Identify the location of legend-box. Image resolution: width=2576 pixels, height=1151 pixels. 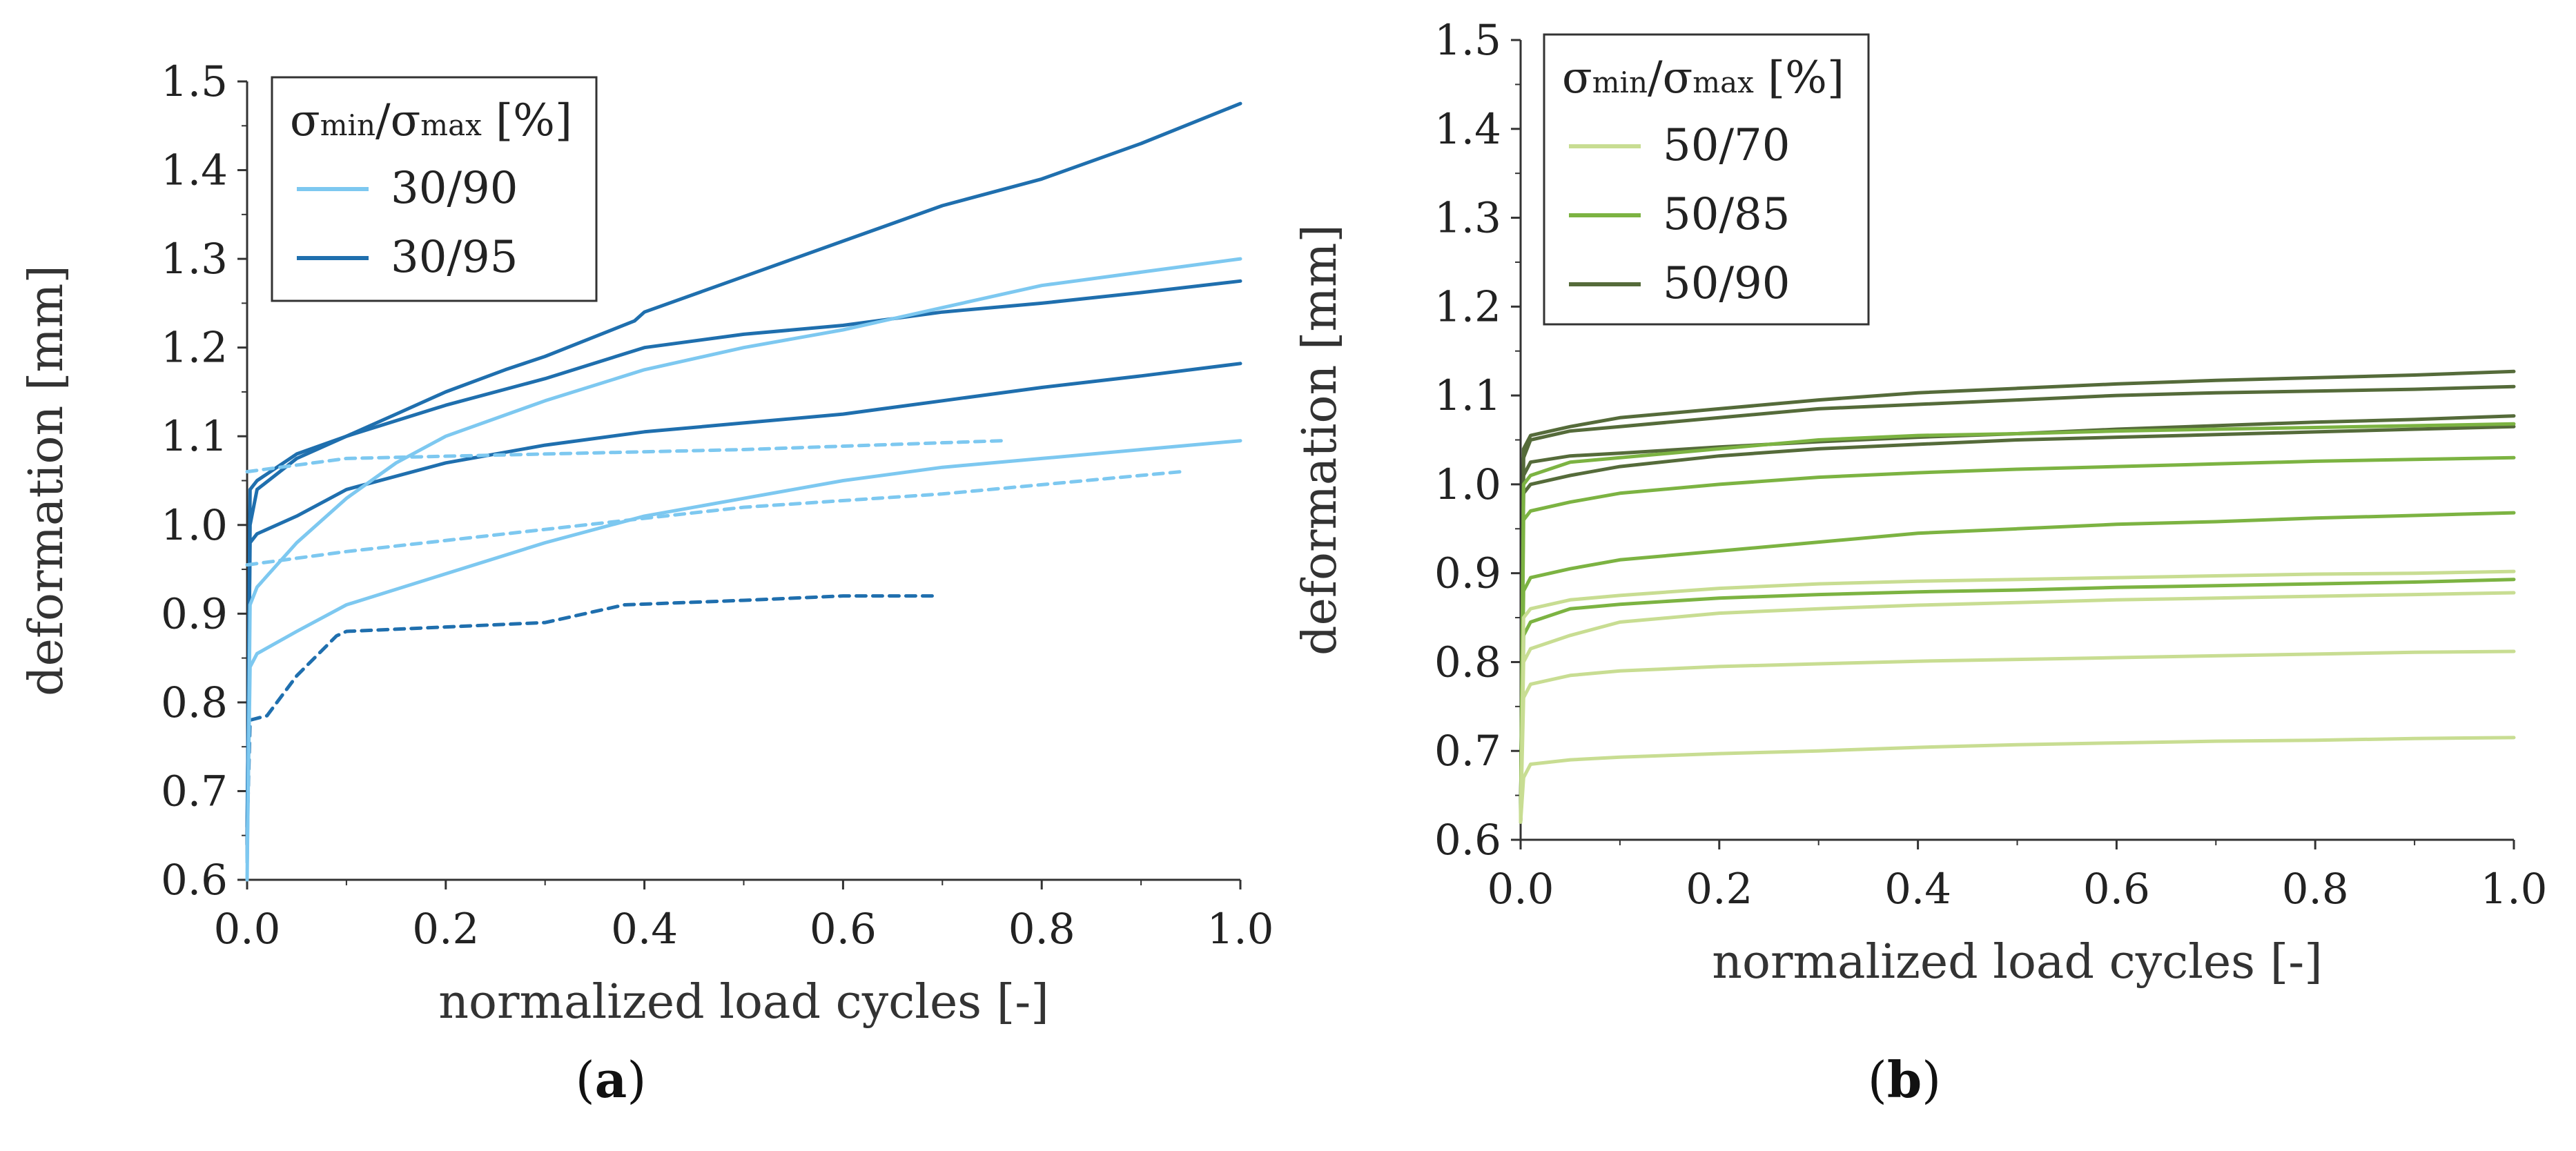
(1706, 179).